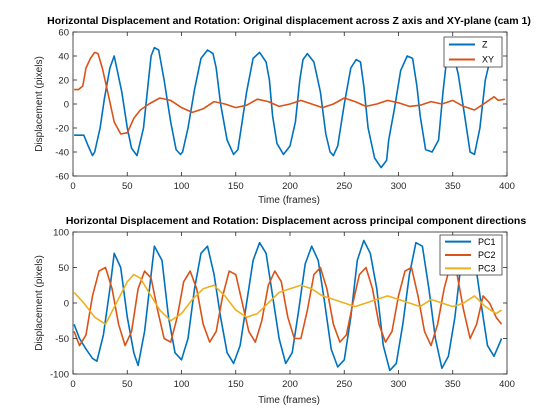 This screenshot has height=420, width=560. Describe the element at coordinates (39, 303) in the screenshot. I see `chart-2-y-axis-label: Displacement (pixels)` at that location.